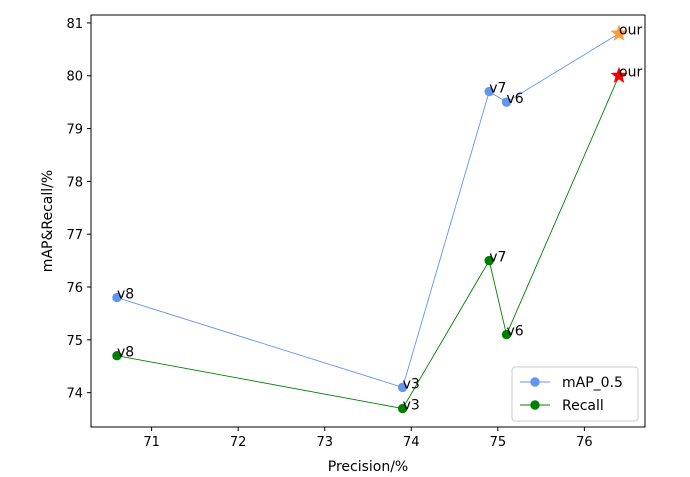 The width and height of the screenshot is (690, 477). I want to click on y-tick-label: 78, so click(74, 182).